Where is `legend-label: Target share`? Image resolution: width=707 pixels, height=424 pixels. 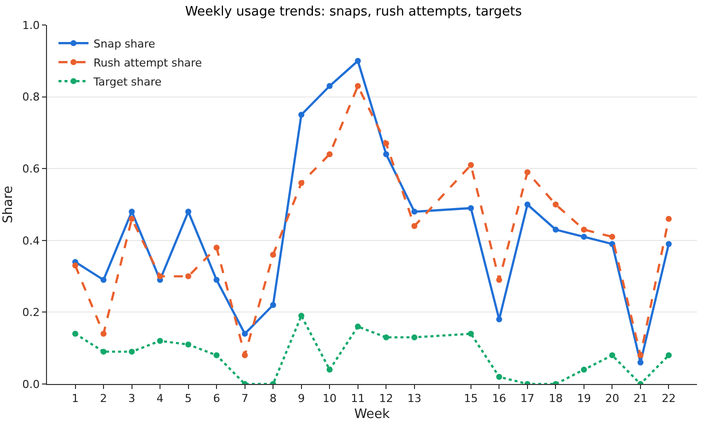 legend-label: Target share is located at coordinates (127, 81).